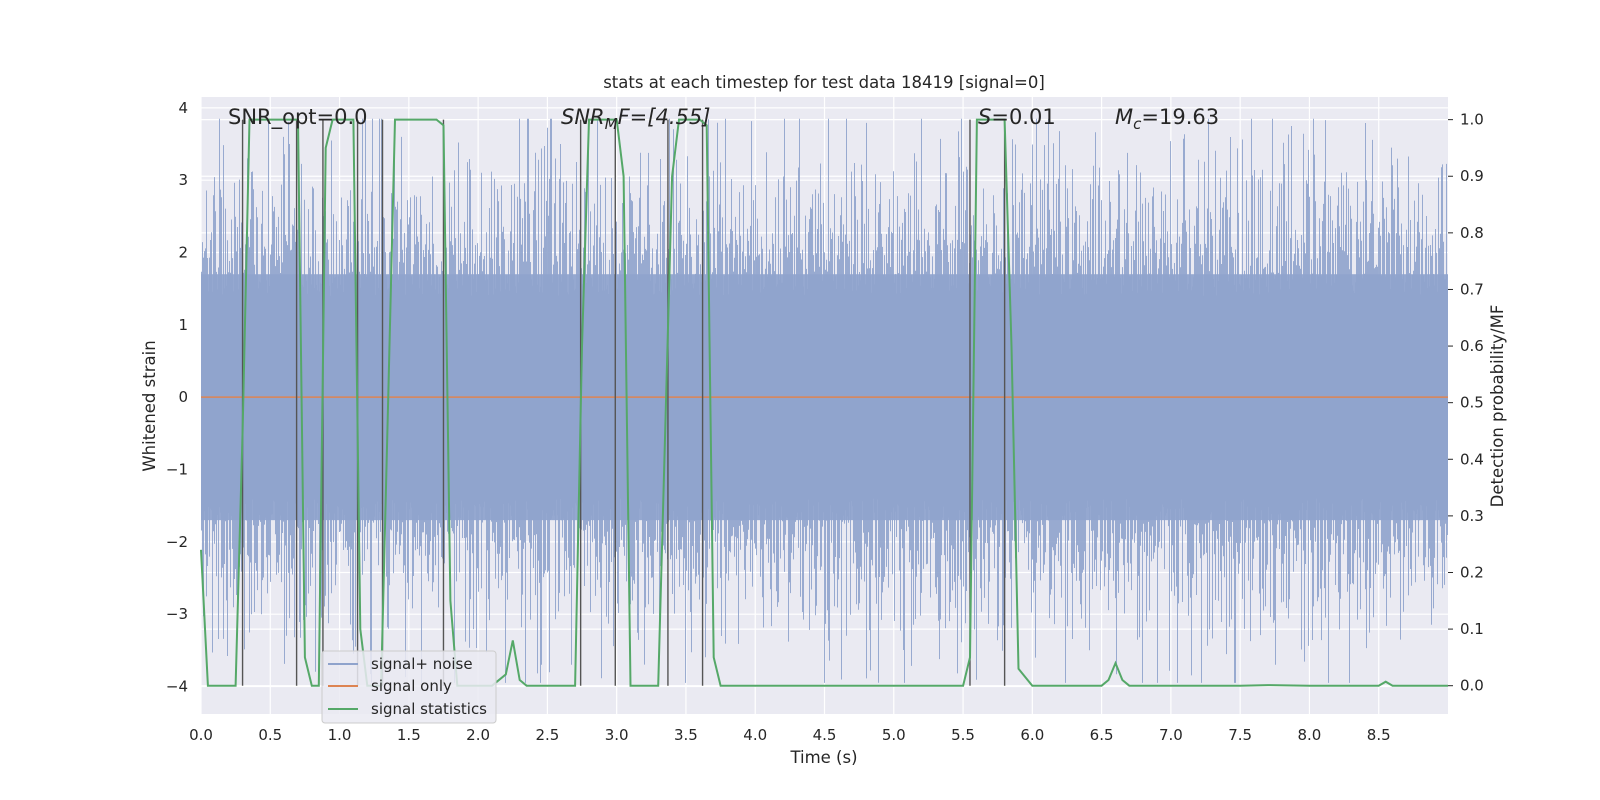  Describe the element at coordinates (1171, 735) in the screenshot. I see `x-tick-label: 7.0` at that location.